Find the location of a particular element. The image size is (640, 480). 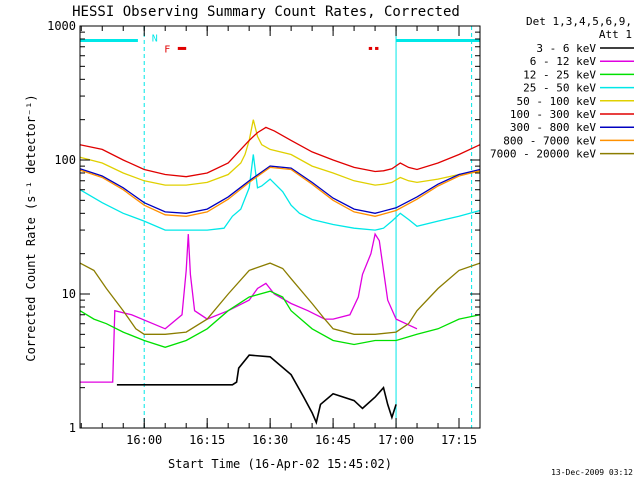

y-tick-label: 1000 is located at coordinates (61, 26).